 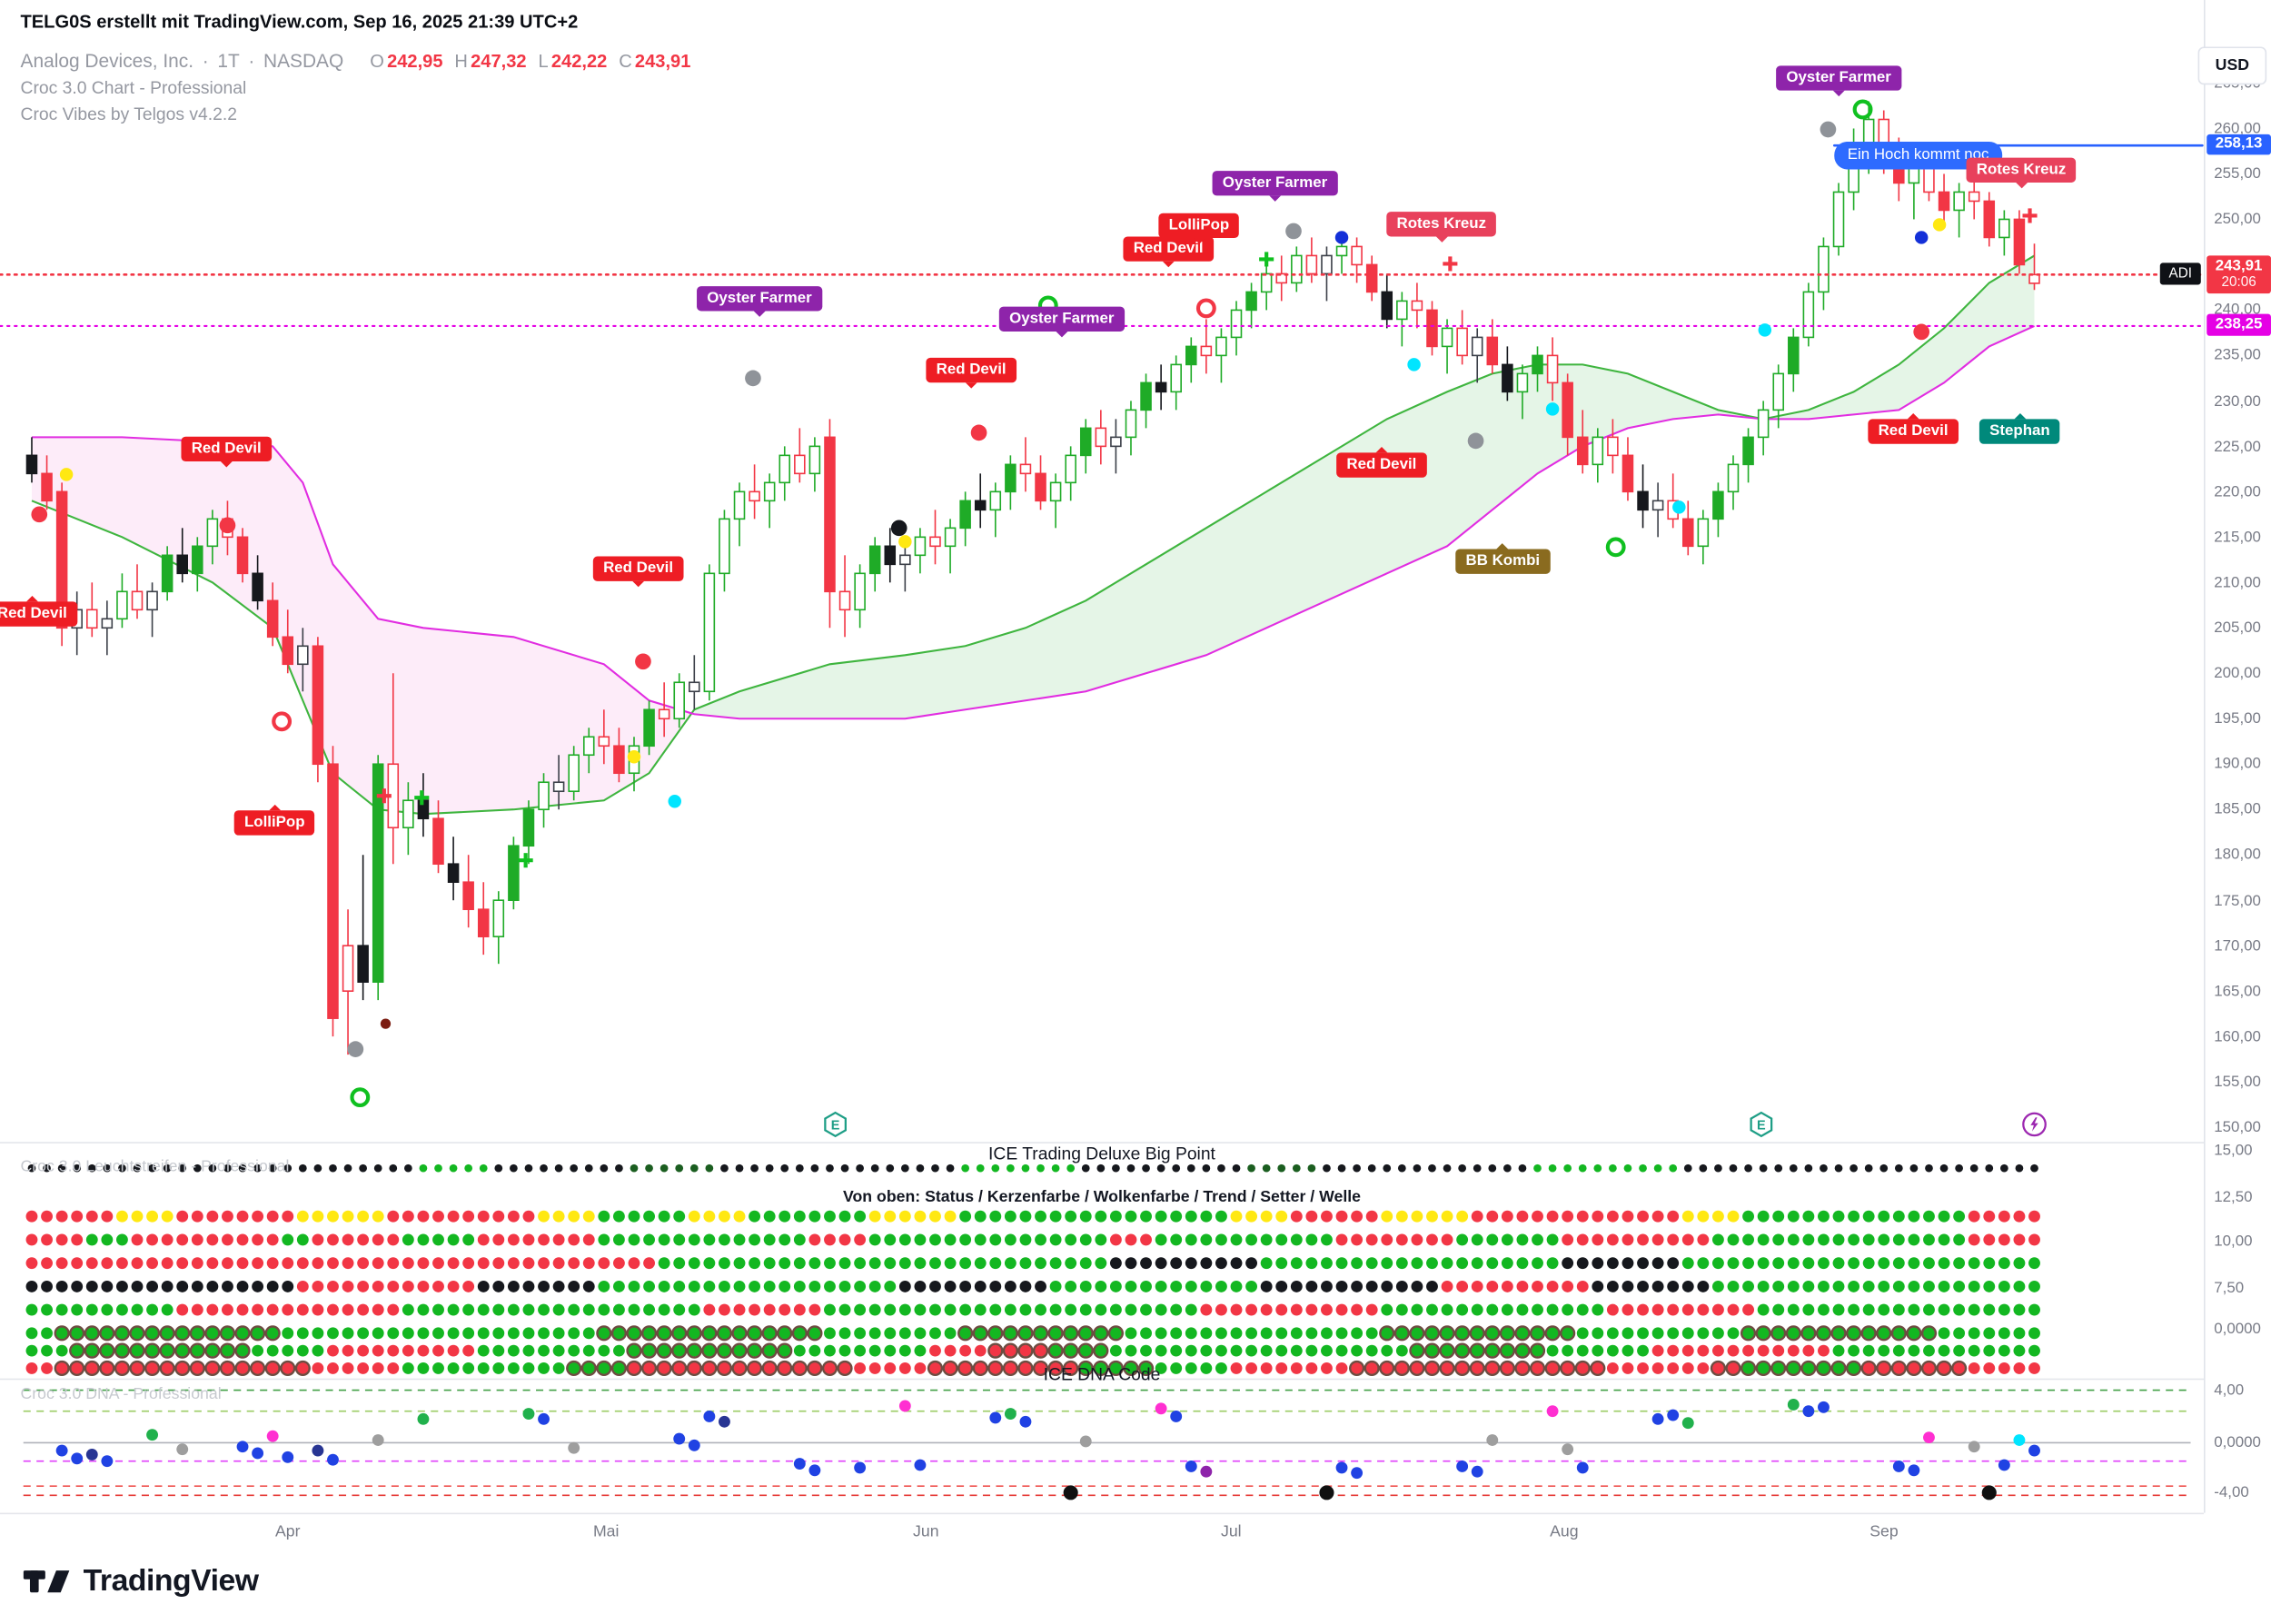 What do you see at coordinates (1032, 1270) in the screenshot?
I see `bigpoint-dot-matrix` at bounding box center [1032, 1270].